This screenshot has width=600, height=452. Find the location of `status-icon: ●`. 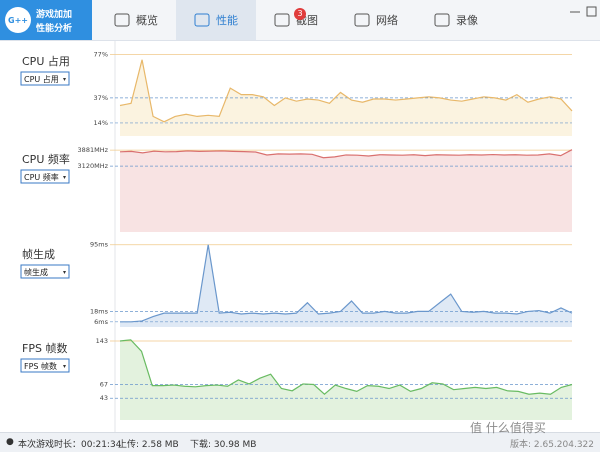

status-icon: ● is located at coordinates (10, 442).